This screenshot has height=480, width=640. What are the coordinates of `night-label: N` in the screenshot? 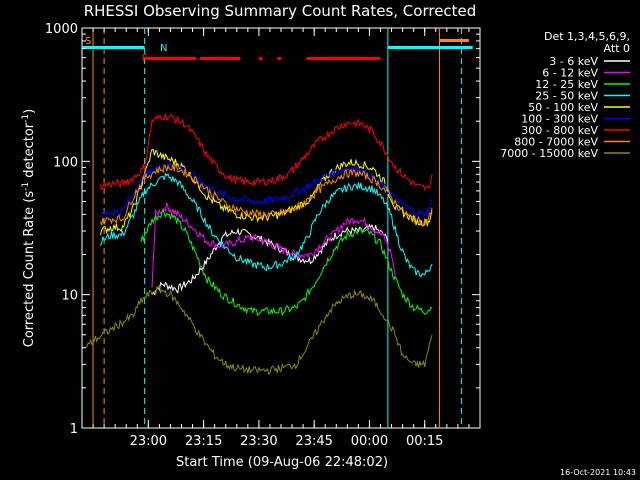 It's located at (163, 48).